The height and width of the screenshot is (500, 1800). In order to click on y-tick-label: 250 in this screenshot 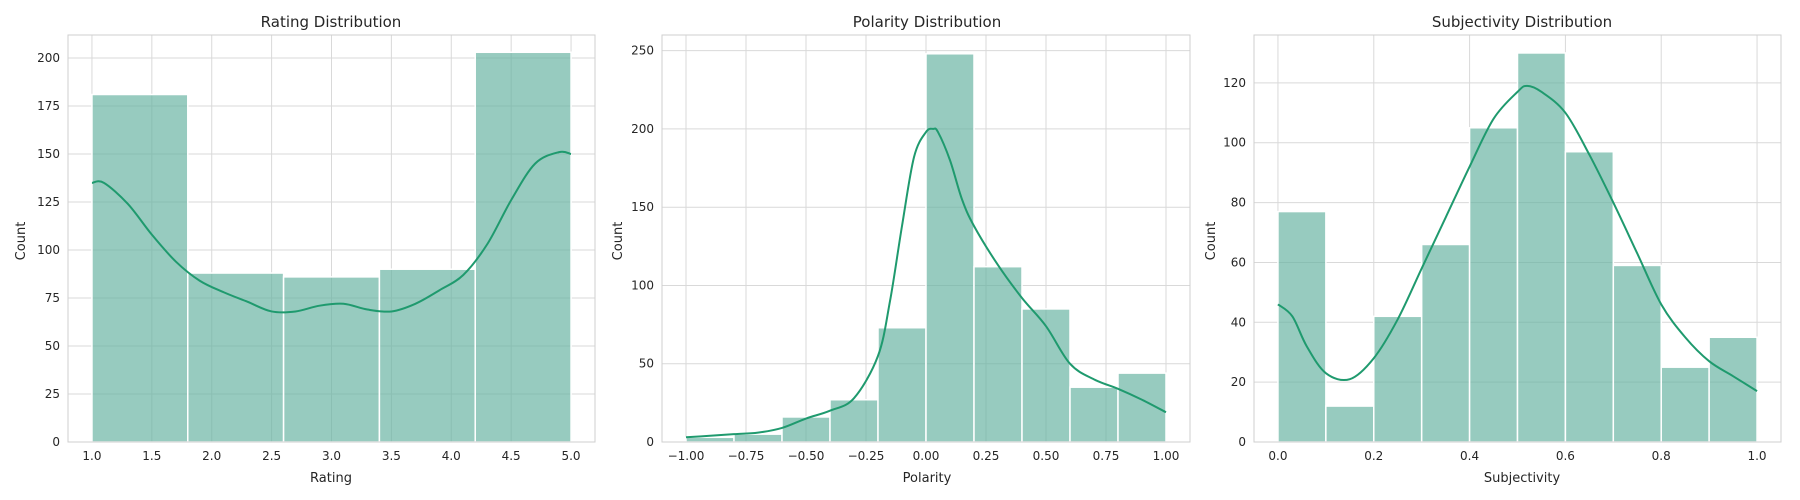, I will do `click(642, 51)`.